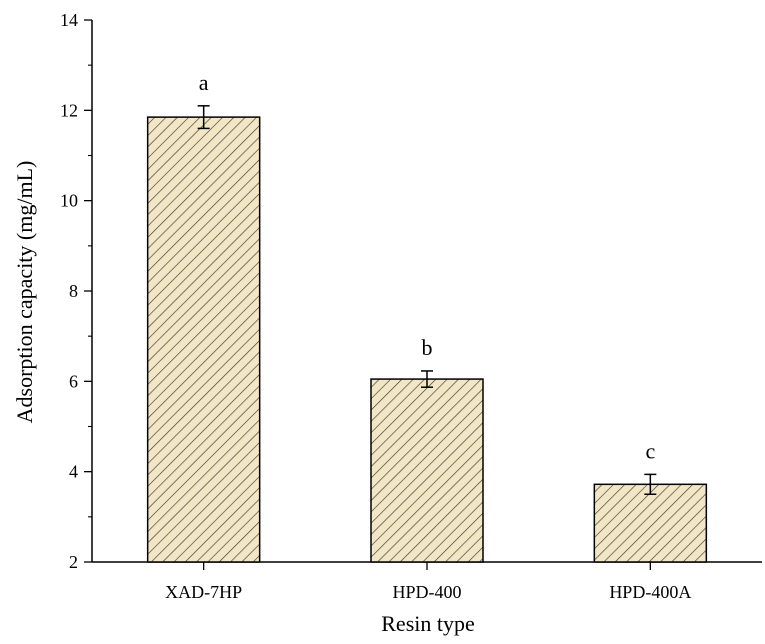  I want to click on x-tick-label: HPD-400A, so click(650, 592).